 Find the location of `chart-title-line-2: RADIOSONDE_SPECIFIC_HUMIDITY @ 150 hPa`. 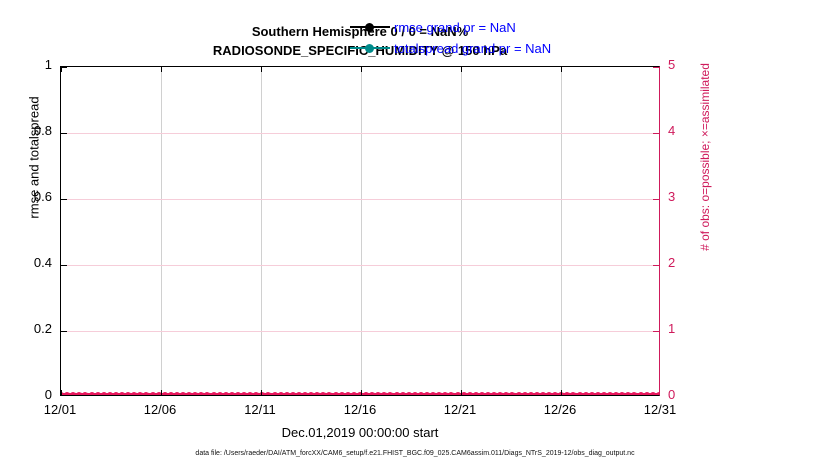

chart-title-line-2: RADIOSONDE_SPECIFIC_HUMIDITY @ 150 hPa is located at coordinates (360, 50).